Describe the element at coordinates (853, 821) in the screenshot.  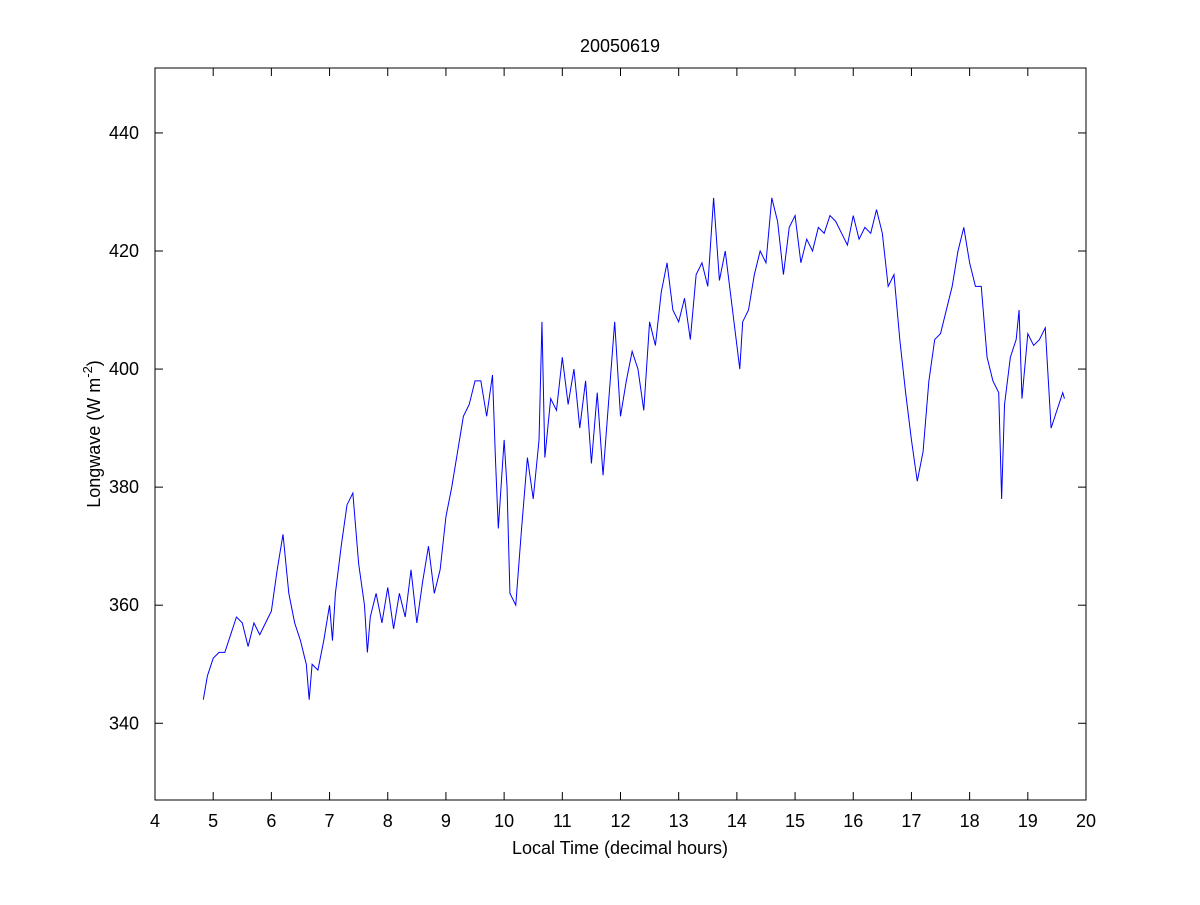
I see `x-tick-label: 16` at that location.